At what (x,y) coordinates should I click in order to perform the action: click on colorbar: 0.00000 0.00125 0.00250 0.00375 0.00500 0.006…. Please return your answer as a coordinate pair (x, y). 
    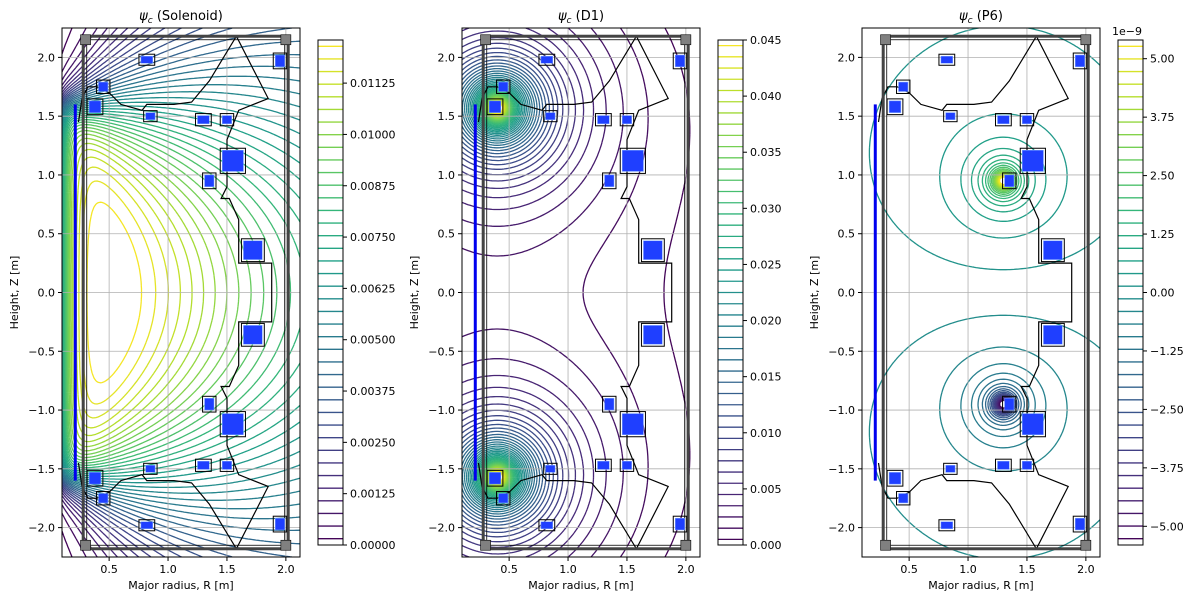
    Looking at the image, I should click on (356, 295).